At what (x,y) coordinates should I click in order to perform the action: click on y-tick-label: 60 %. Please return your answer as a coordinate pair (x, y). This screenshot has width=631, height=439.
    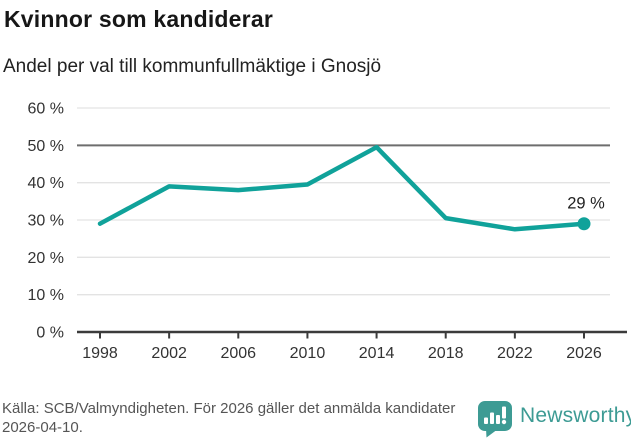
    Looking at the image, I should click on (46, 109).